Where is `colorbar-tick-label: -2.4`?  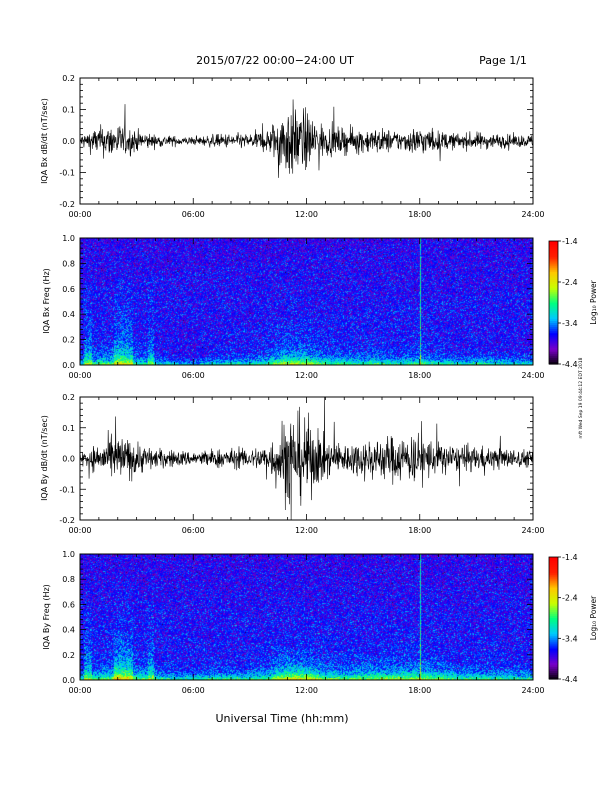
colorbar-tick-label: -2.4 is located at coordinates (570, 598).